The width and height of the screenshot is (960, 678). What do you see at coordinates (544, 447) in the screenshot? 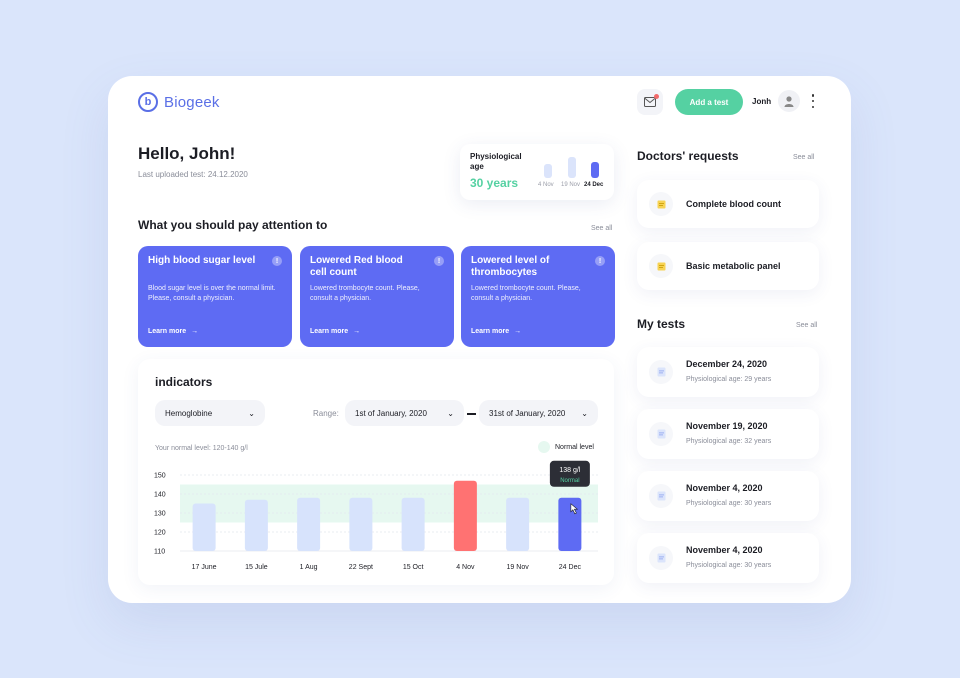
I see `legend-swatch` at bounding box center [544, 447].